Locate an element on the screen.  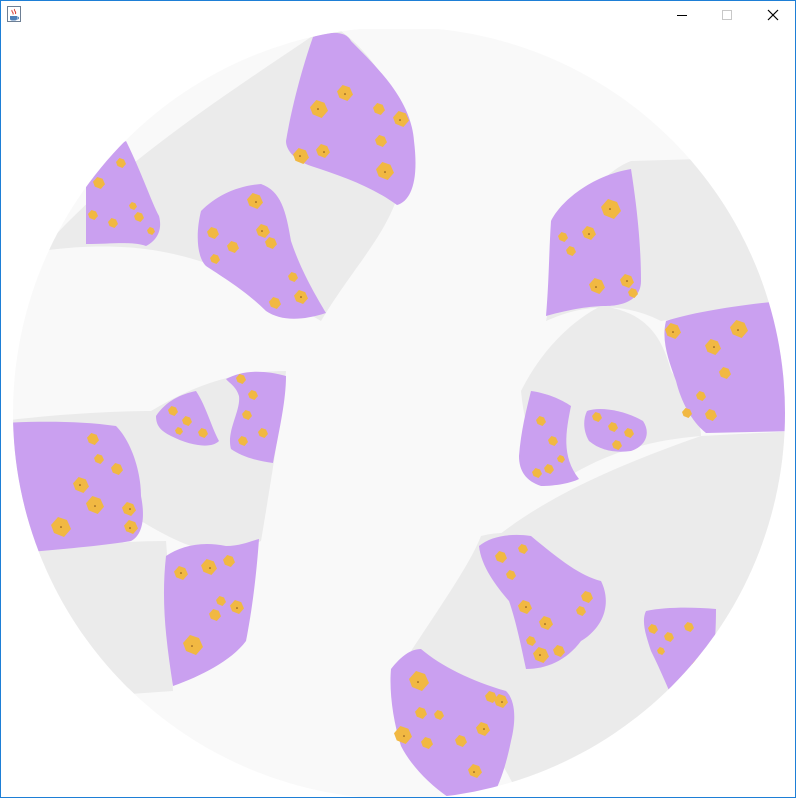
maximize-icon is located at coordinates (727, 15).